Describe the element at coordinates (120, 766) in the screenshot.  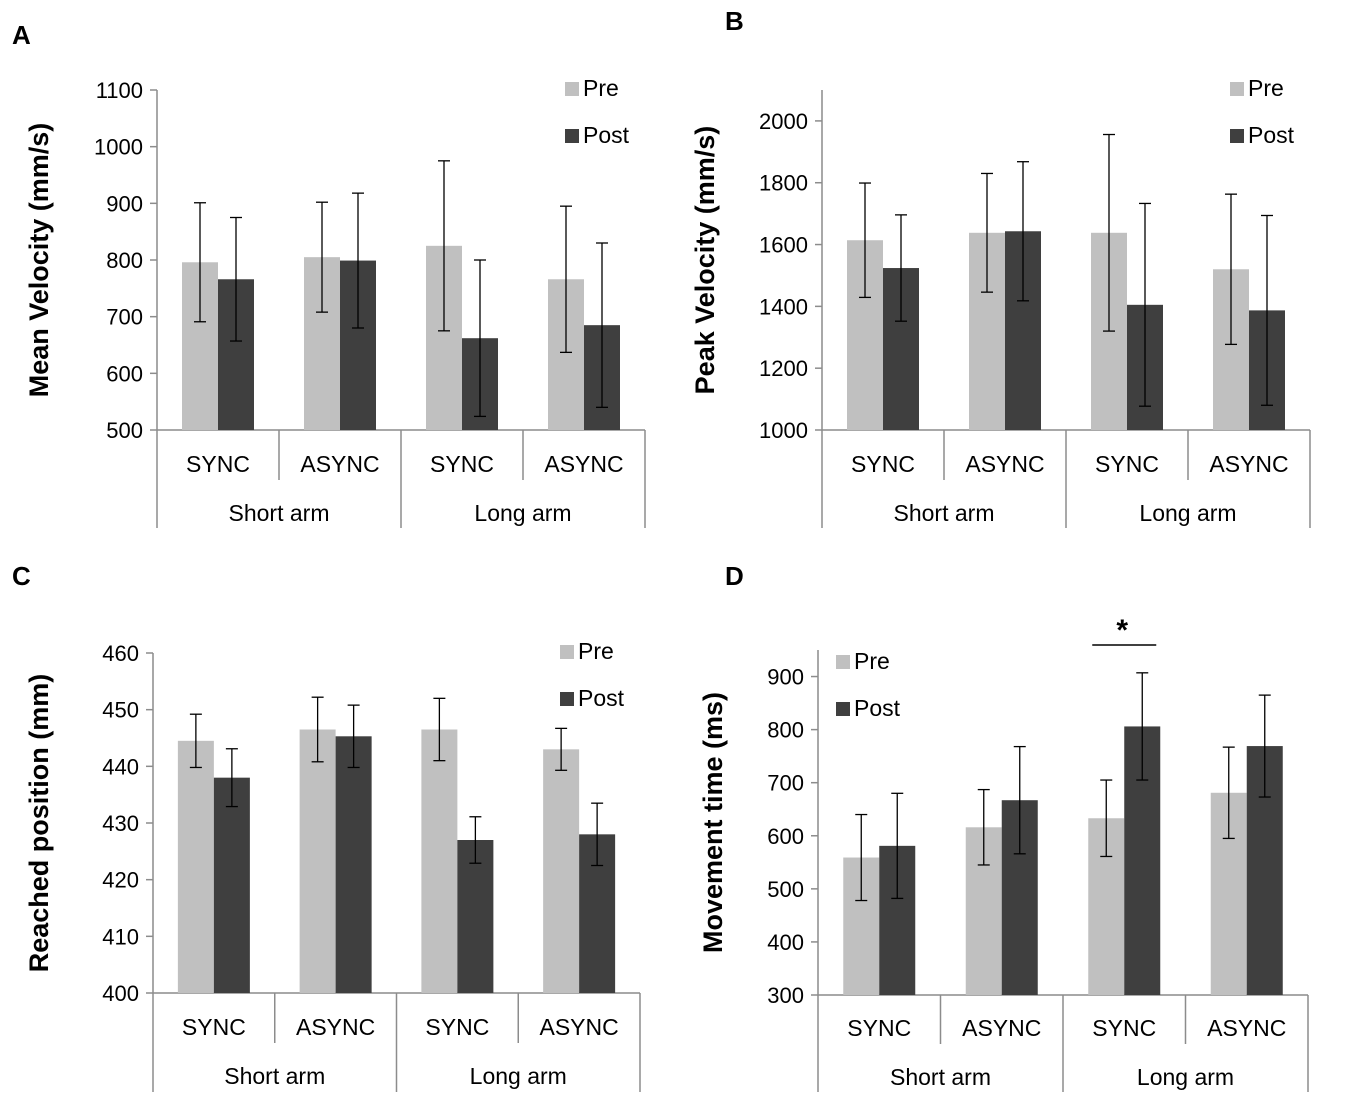
I see `y-tick-label: 440` at that location.